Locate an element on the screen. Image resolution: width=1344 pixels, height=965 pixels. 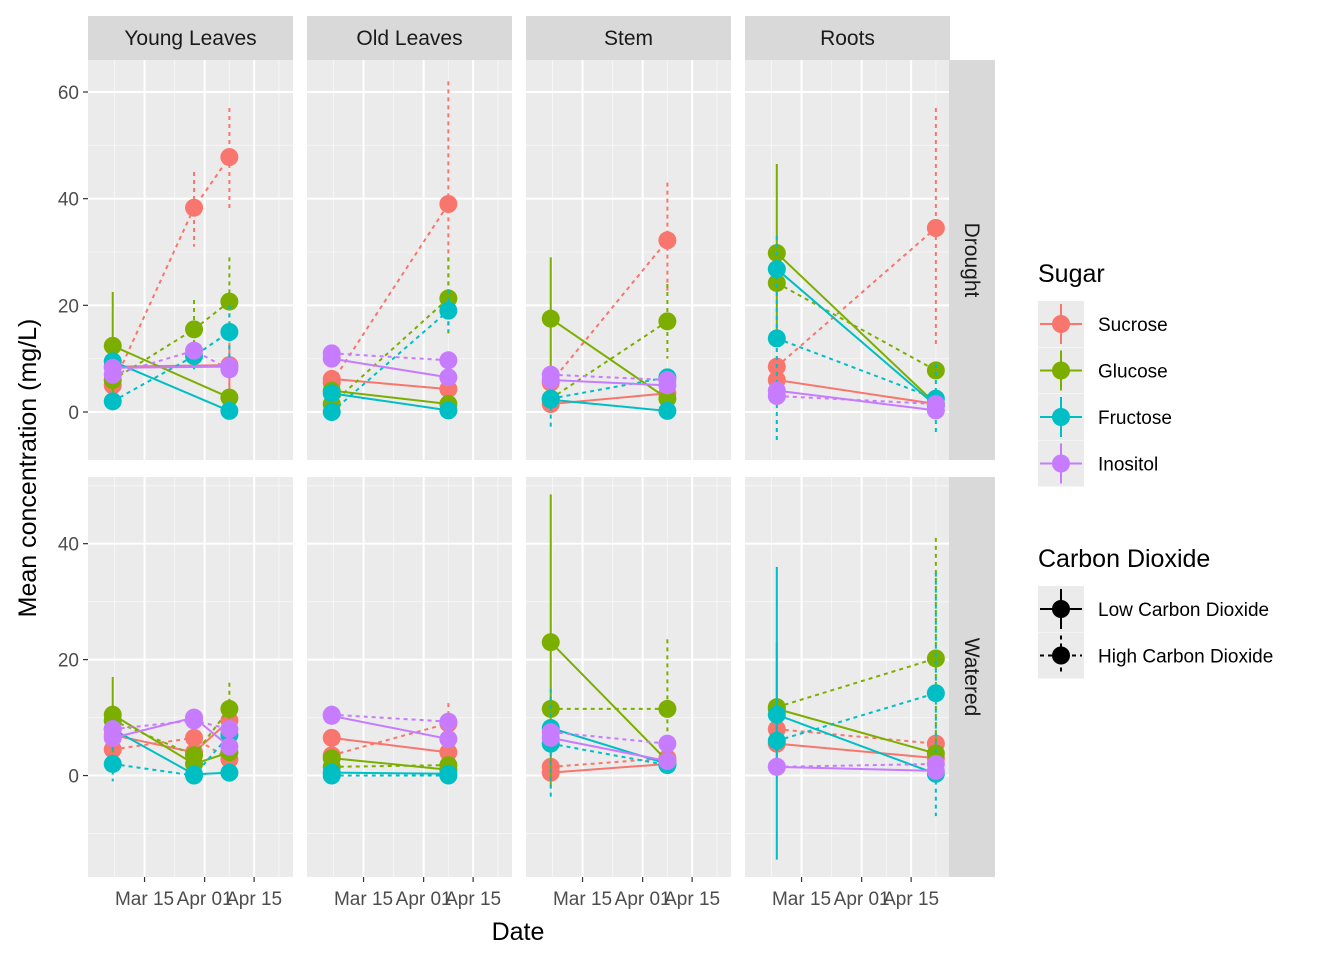
panel-roots-watered is located at coordinates (847, 677).